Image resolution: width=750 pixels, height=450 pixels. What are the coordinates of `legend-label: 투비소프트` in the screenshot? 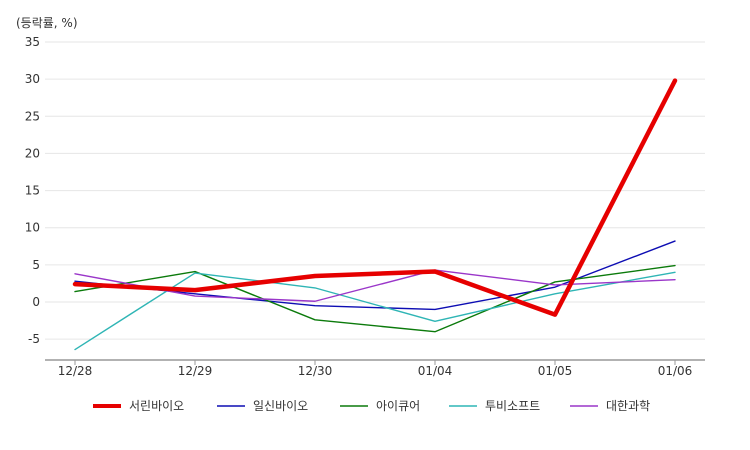 It's located at (512, 406).